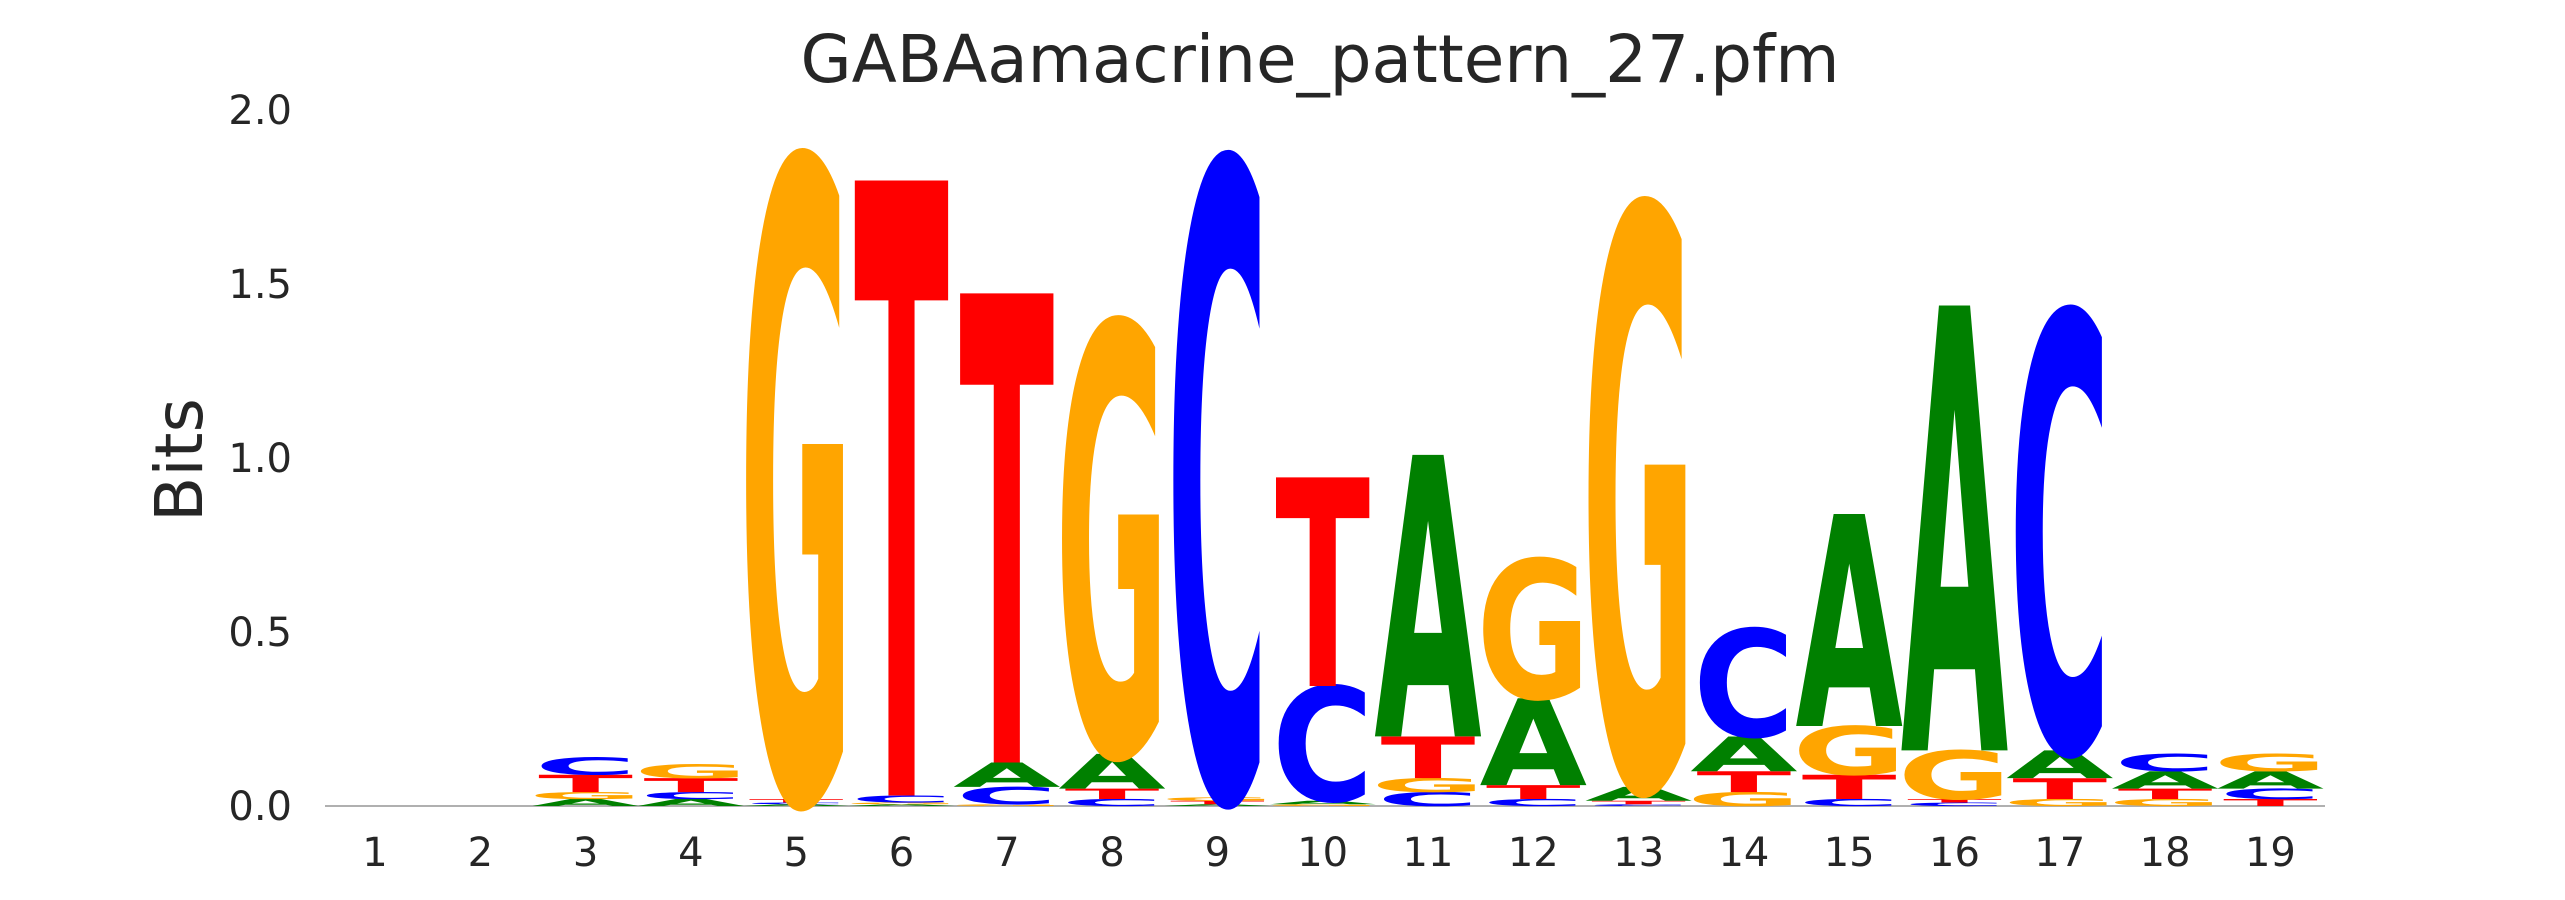 The width and height of the screenshot is (2565, 900). What do you see at coordinates (1743, 853) in the screenshot?
I see `x-tick-label: 14` at bounding box center [1743, 853].